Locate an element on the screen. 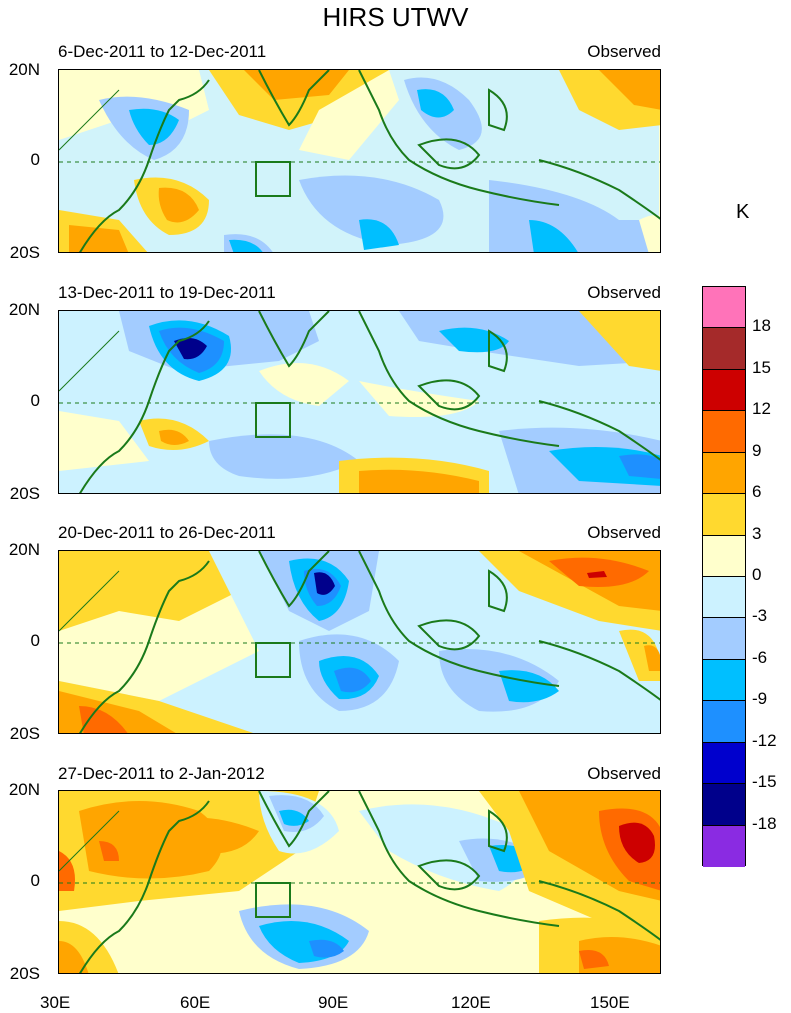 The width and height of the screenshot is (791, 1013). colorbar is located at coordinates (724, 576).